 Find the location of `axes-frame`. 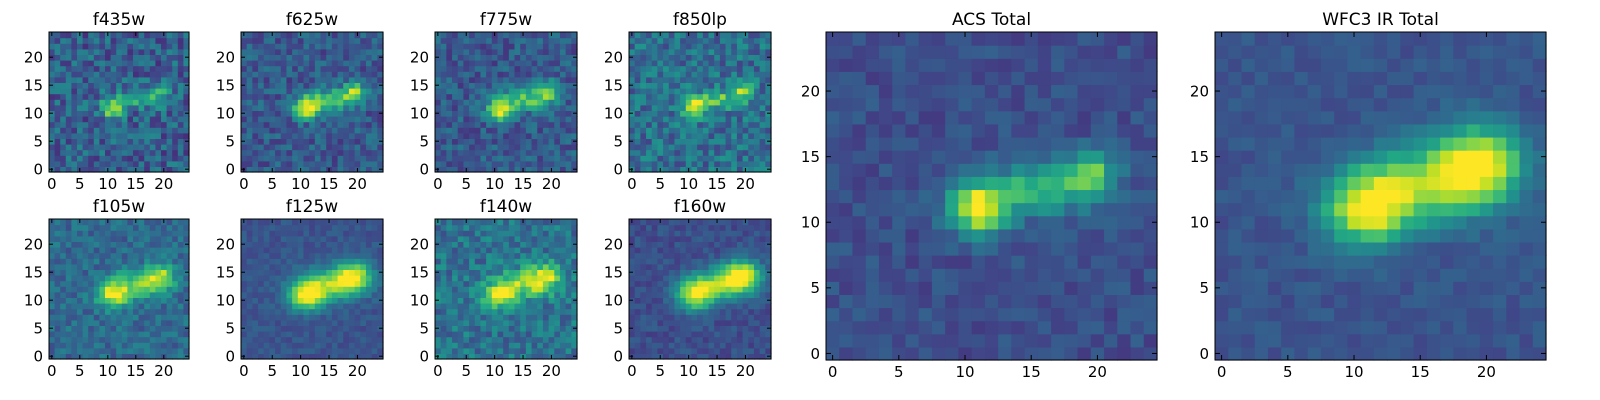

axes-frame is located at coordinates (119, 289).